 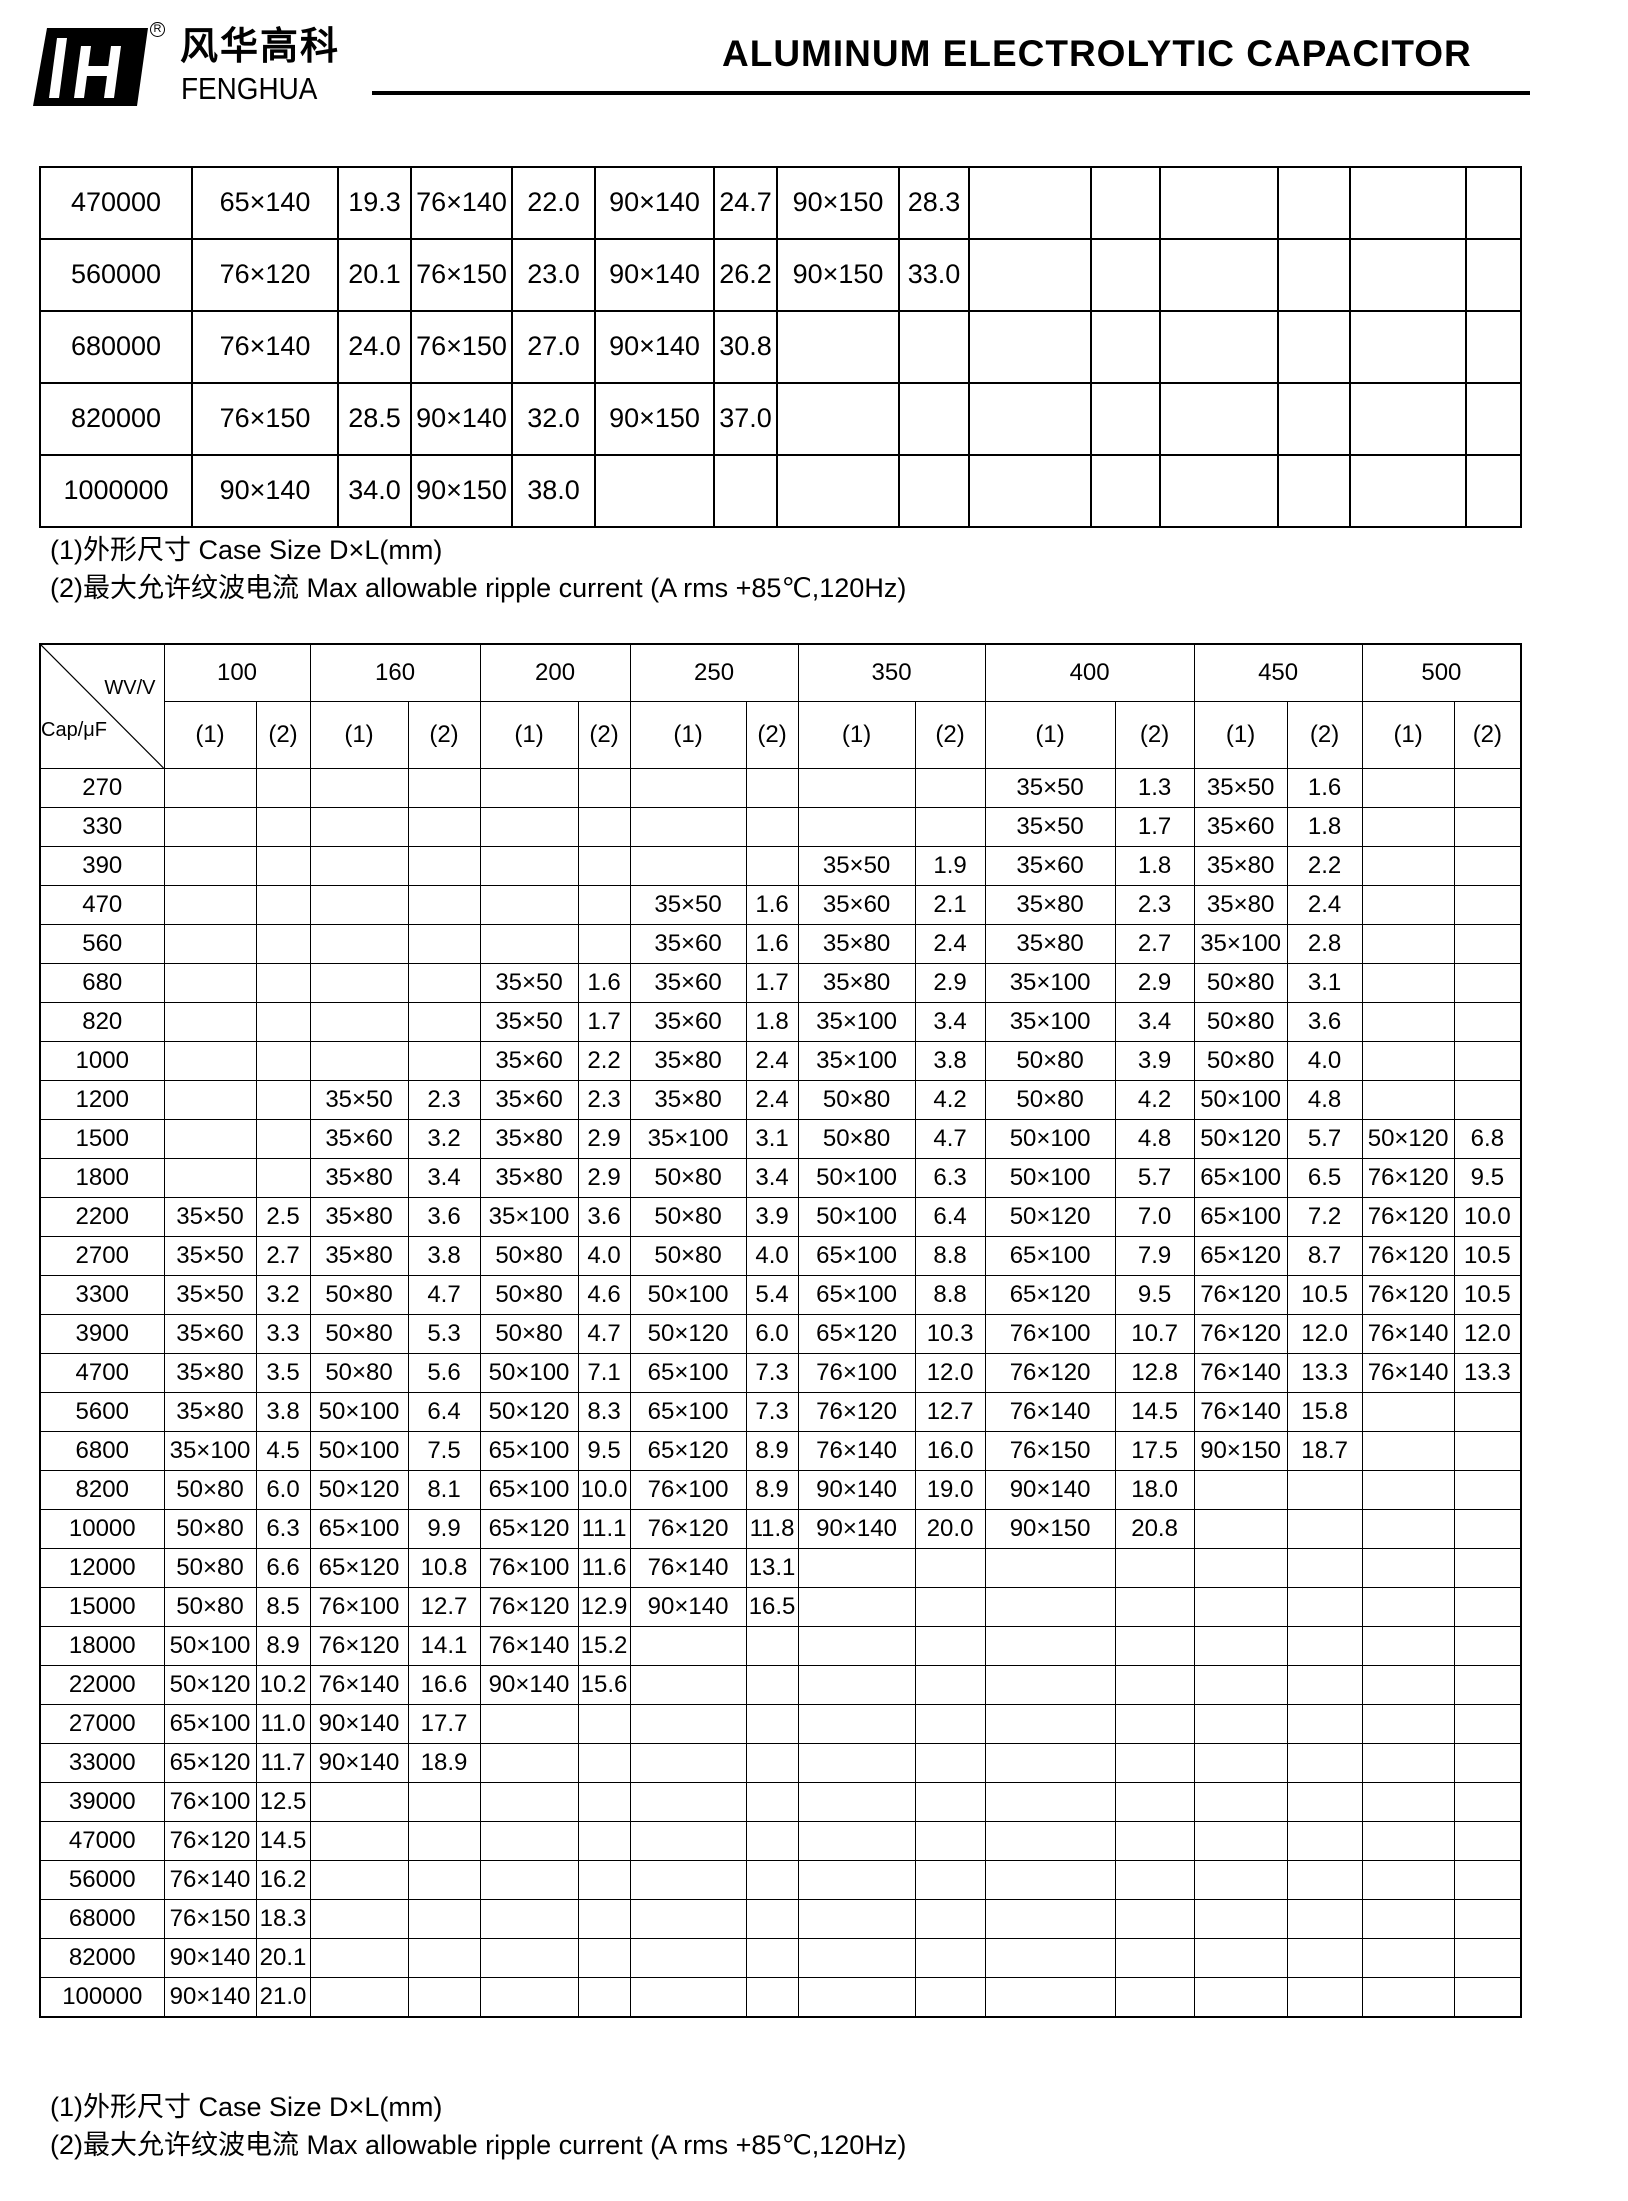 I want to click on ripple-current-cell: 3.3, so click(x=283, y=1334).